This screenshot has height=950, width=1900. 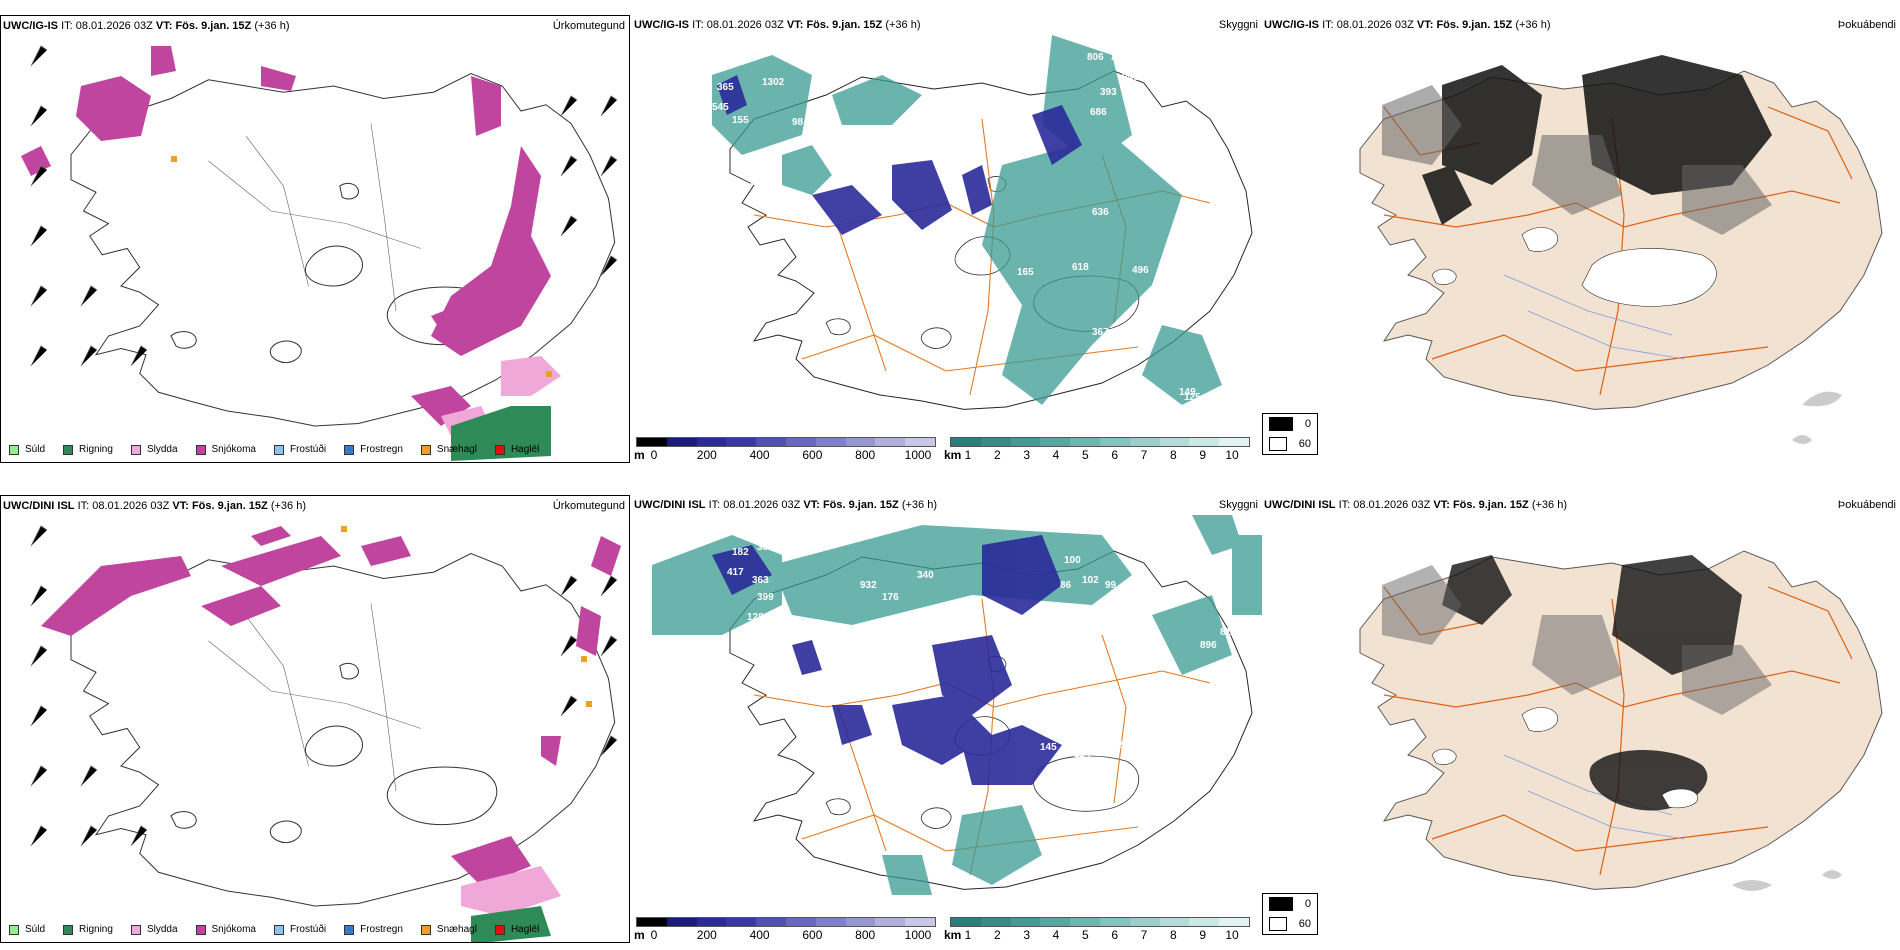 What do you see at coordinates (1072, 560) in the screenshot?
I see `cloud-base-value: 100` at bounding box center [1072, 560].